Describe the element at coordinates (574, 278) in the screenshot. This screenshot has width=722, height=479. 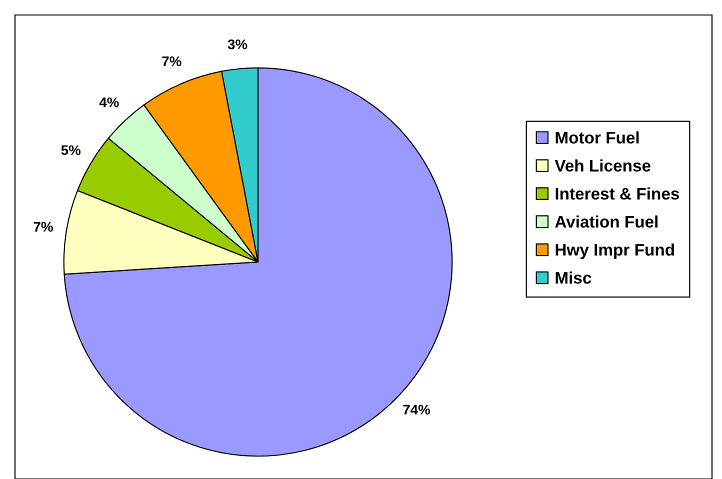
I see `legend-label: Misc` at that location.